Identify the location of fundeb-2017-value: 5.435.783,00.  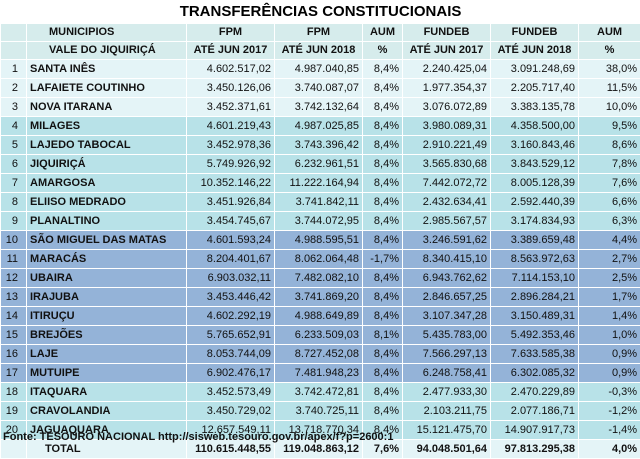
(447, 335).